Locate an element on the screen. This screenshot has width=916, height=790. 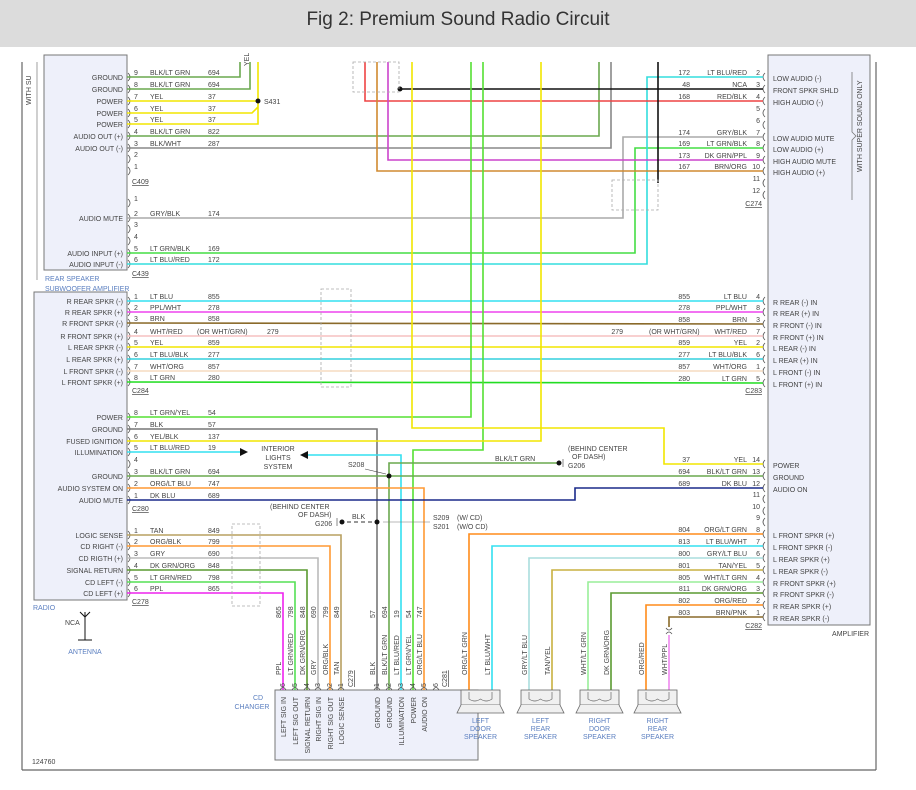
wire-color-label: LT BLU/WHT is located at coordinates (727, 542).